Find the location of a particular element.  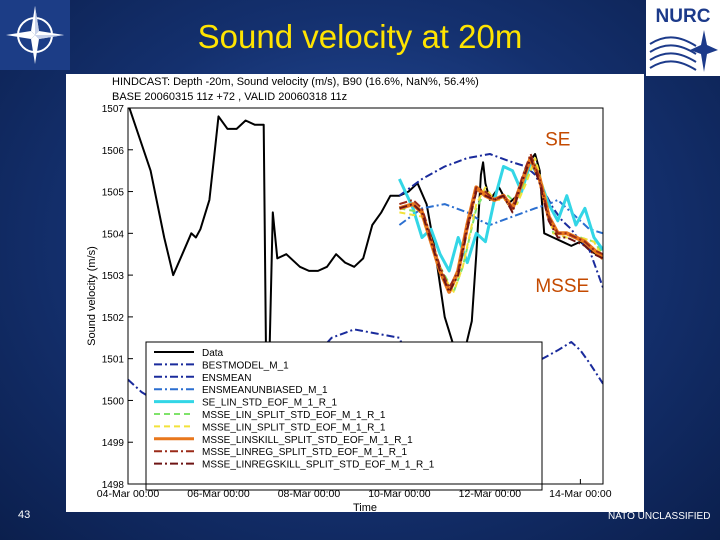

y-tick-label: 1504 is located at coordinates (113, 234).